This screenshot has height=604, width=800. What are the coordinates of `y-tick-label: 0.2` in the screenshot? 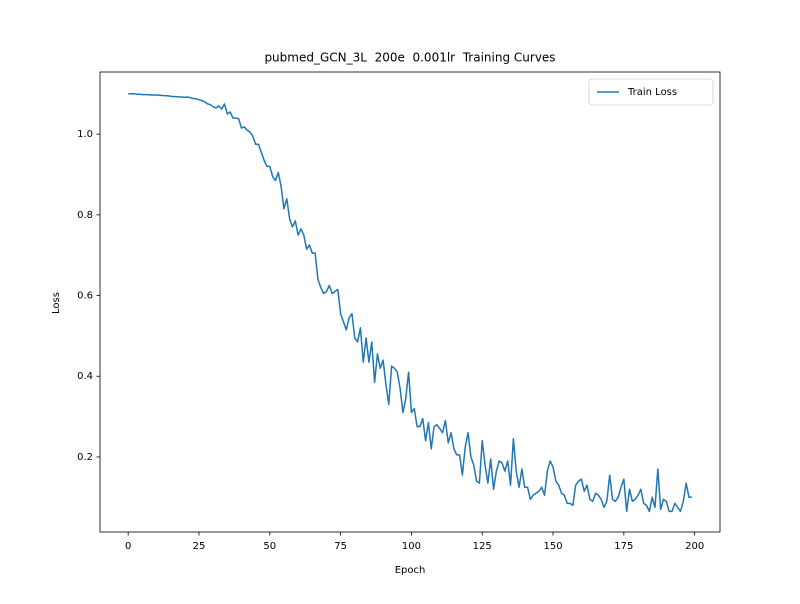 It's located at (85, 457).